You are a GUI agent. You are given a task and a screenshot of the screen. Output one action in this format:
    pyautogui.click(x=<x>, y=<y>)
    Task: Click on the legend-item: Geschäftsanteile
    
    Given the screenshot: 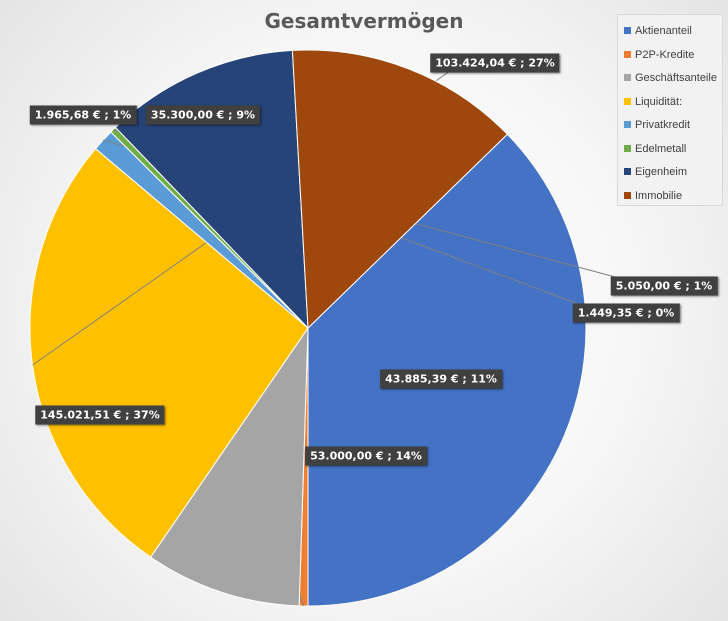 What is the action you would take?
    pyautogui.click(x=670, y=78)
    